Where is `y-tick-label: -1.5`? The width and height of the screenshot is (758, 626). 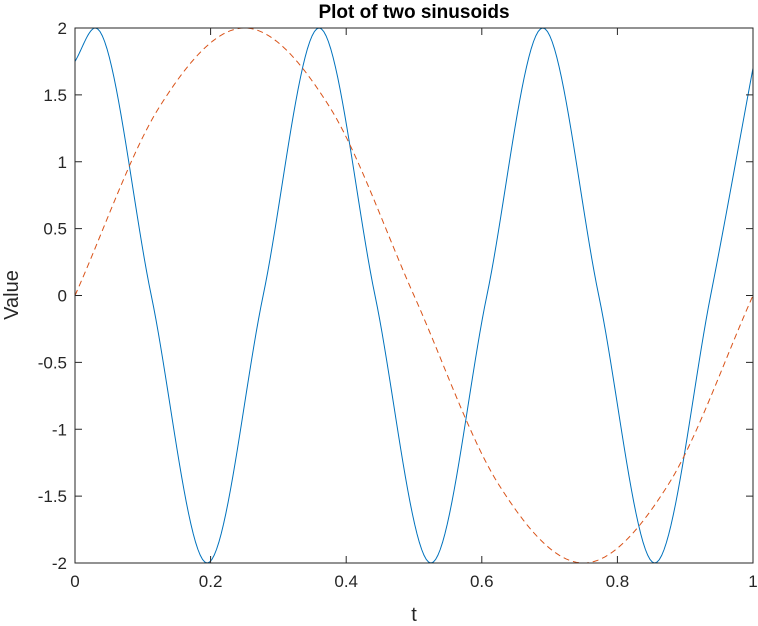
y-tick-label: -1.5 is located at coordinates (52, 496).